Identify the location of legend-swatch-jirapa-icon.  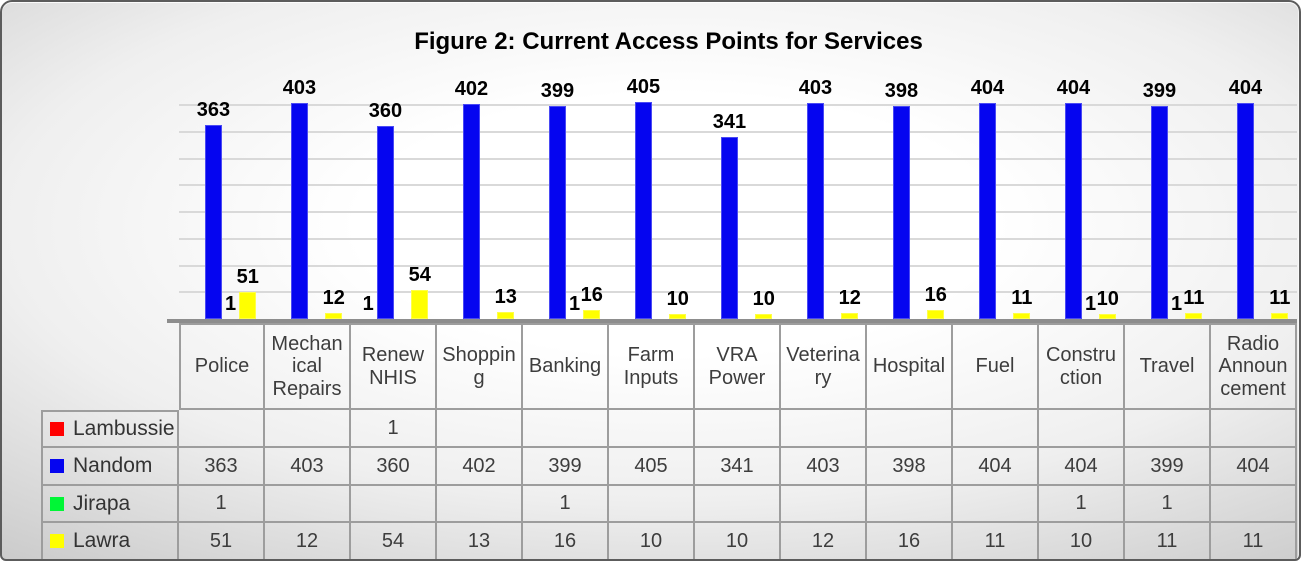
(57, 503).